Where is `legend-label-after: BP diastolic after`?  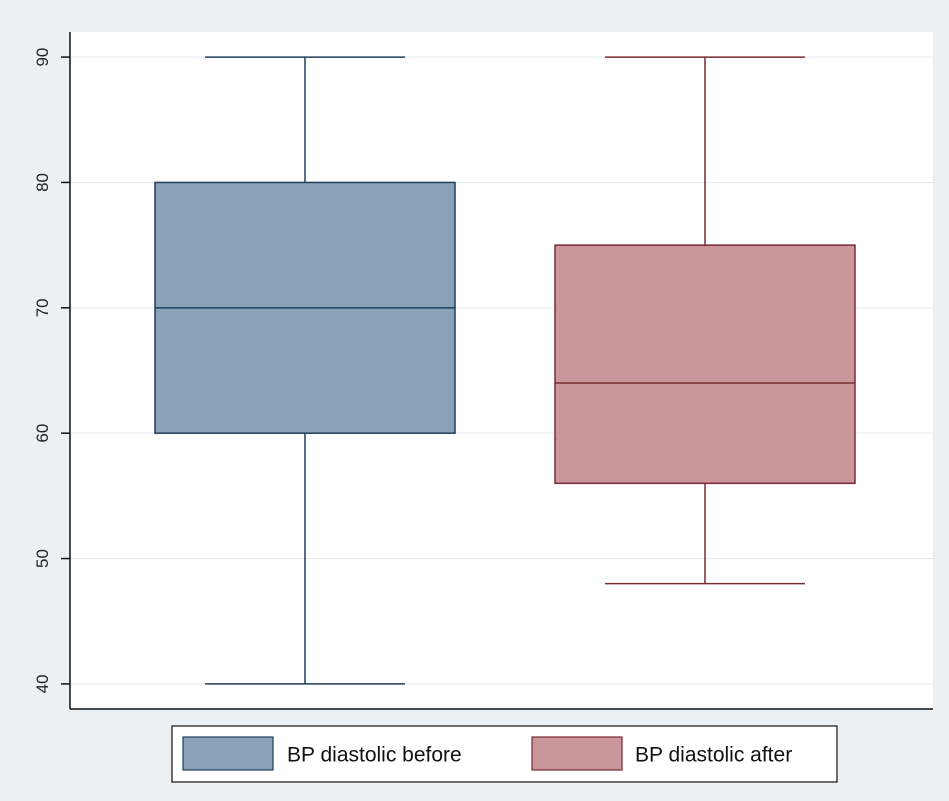 legend-label-after: BP diastolic after is located at coordinates (713, 754).